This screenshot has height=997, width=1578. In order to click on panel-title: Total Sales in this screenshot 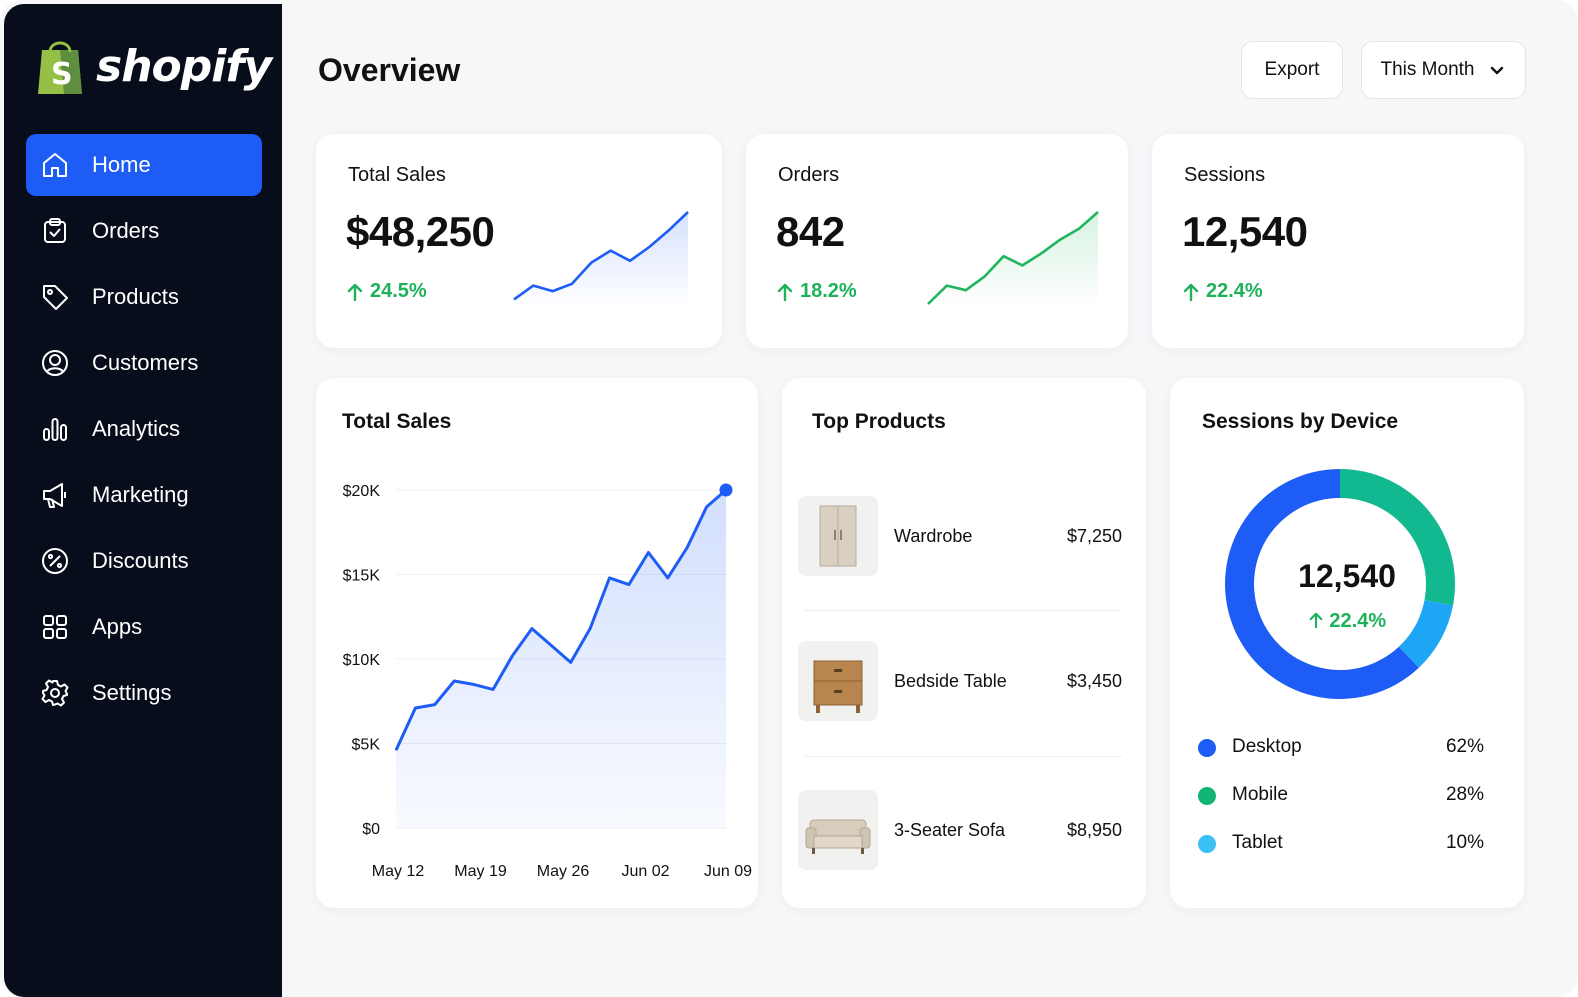, I will do `click(397, 421)`.